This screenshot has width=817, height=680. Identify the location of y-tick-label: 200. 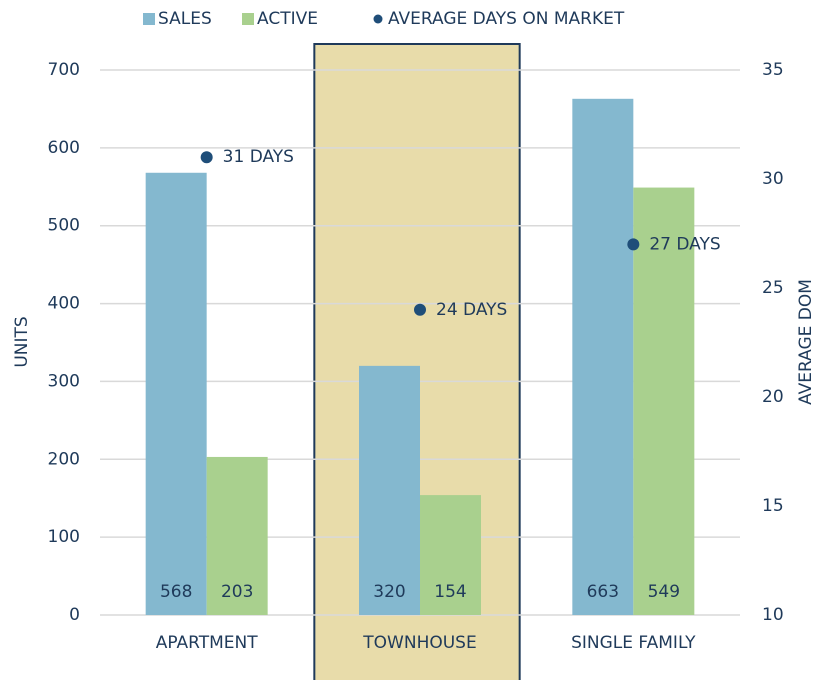
(64, 459).